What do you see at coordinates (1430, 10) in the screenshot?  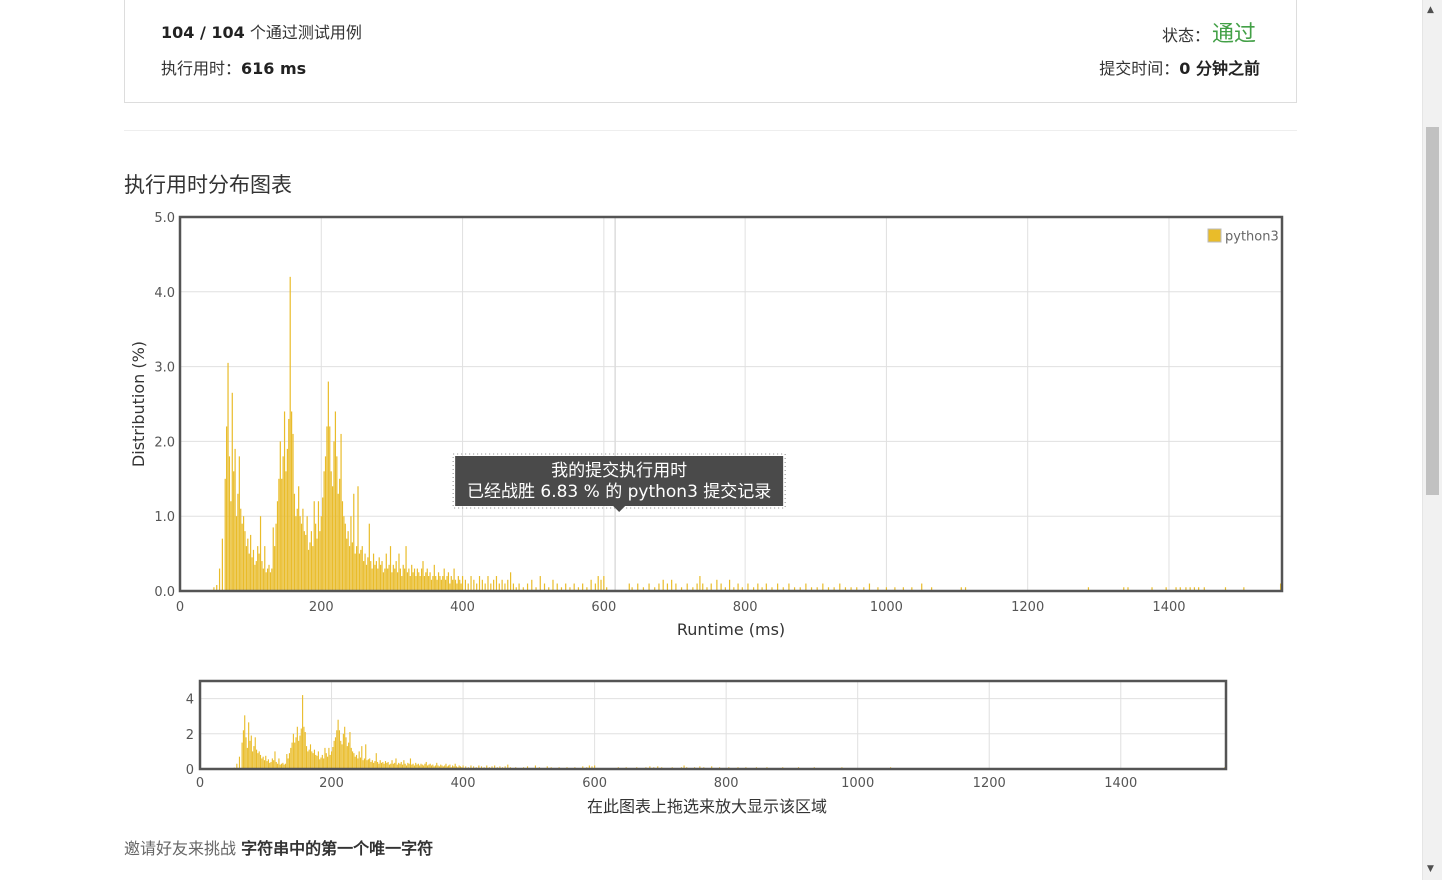 I see `scroll-up-arrow-icon: ▲` at bounding box center [1430, 10].